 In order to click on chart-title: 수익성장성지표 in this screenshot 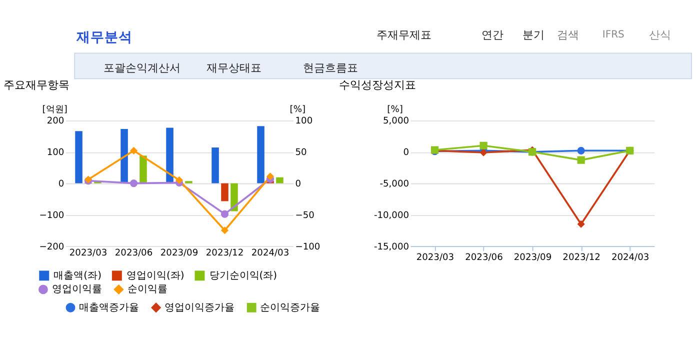, I will do `click(377, 85)`.